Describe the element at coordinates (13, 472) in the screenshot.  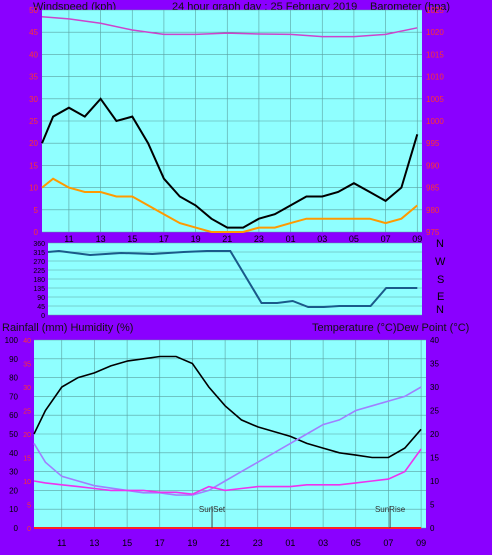
I see `humidity-y-tick: 30` at that location.